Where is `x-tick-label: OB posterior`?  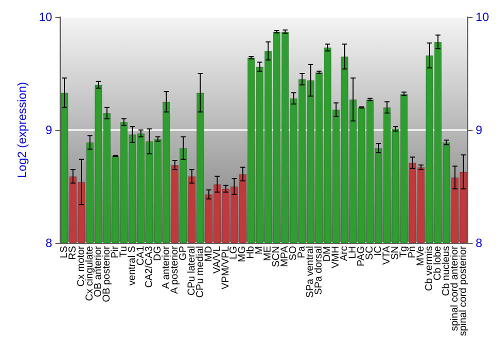 x-tick-label: OB posterior is located at coordinates (106, 273).